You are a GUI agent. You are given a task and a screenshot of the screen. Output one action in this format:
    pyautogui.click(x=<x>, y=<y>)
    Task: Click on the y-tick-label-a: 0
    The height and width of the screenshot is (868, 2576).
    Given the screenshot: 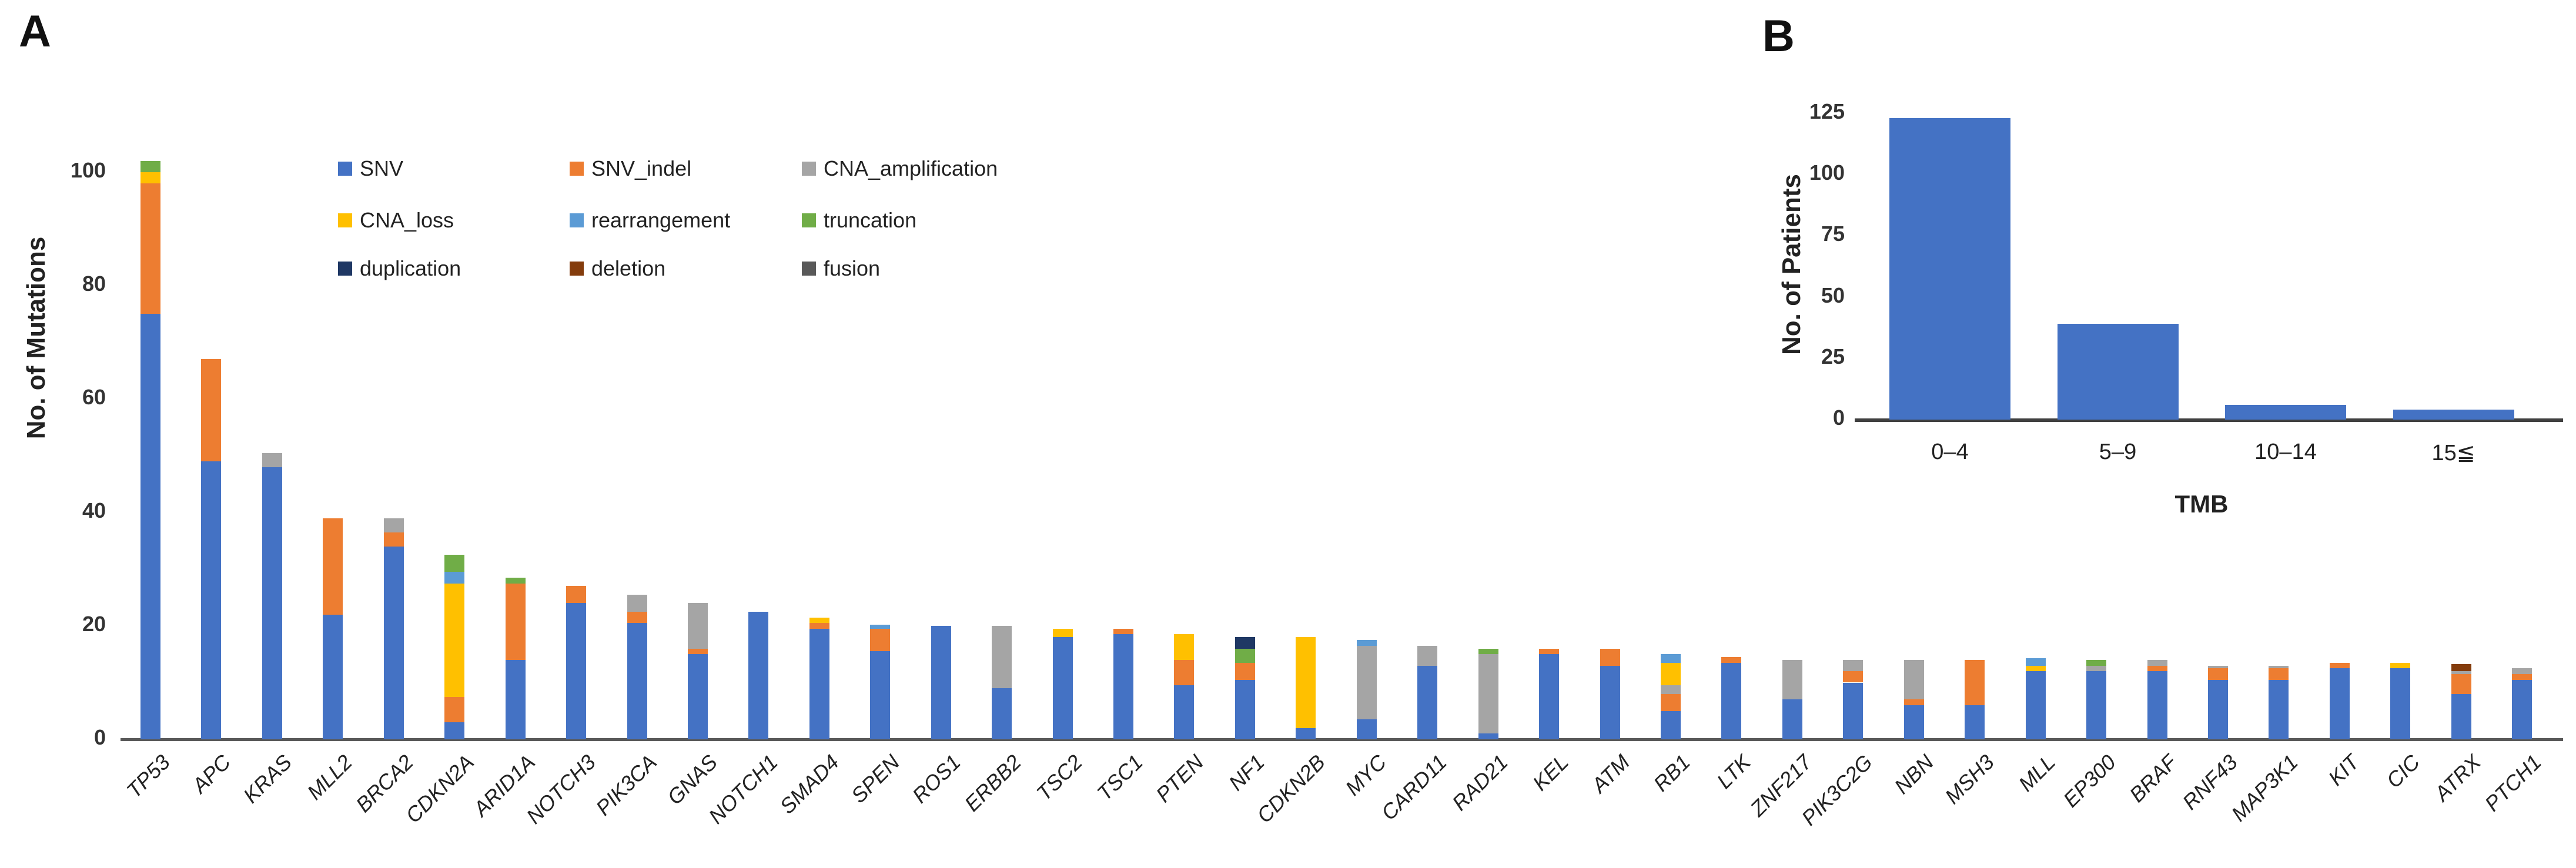 What is the action you would take?
    pyautogui.click(x=99, y=737)
    